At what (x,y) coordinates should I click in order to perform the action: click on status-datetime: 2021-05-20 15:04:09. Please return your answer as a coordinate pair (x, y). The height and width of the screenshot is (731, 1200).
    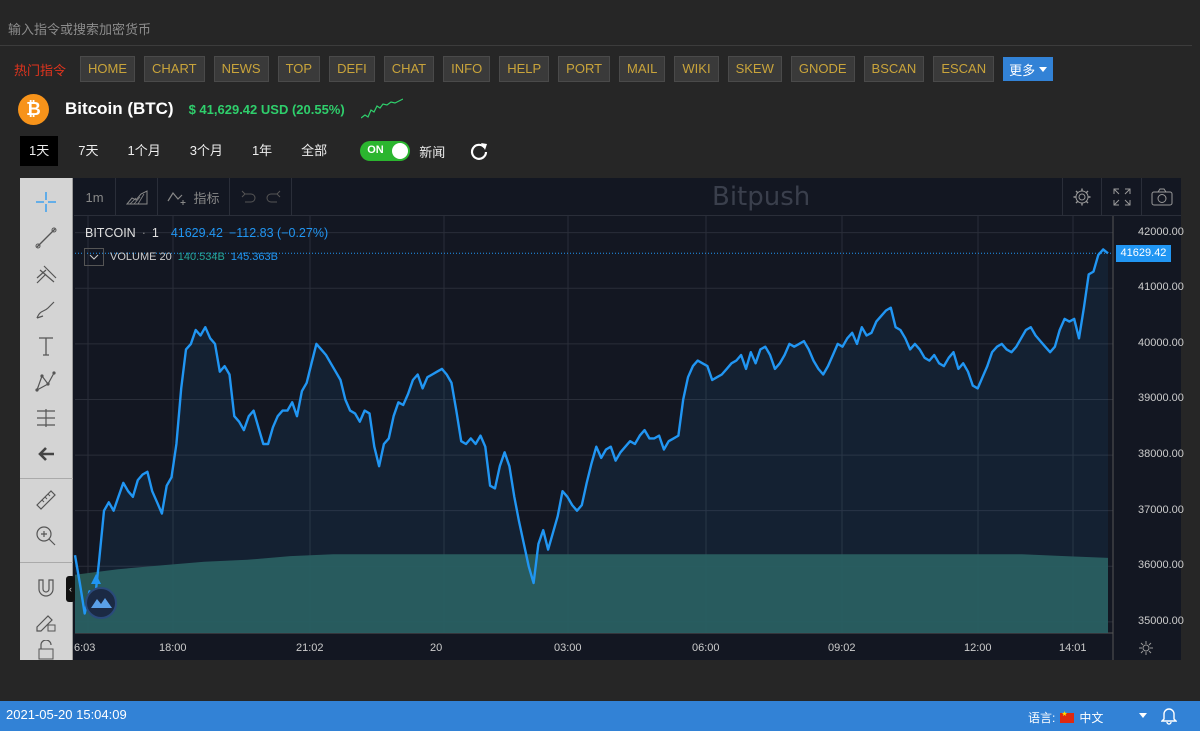
    Looking at the image, I should click on (66, 714).